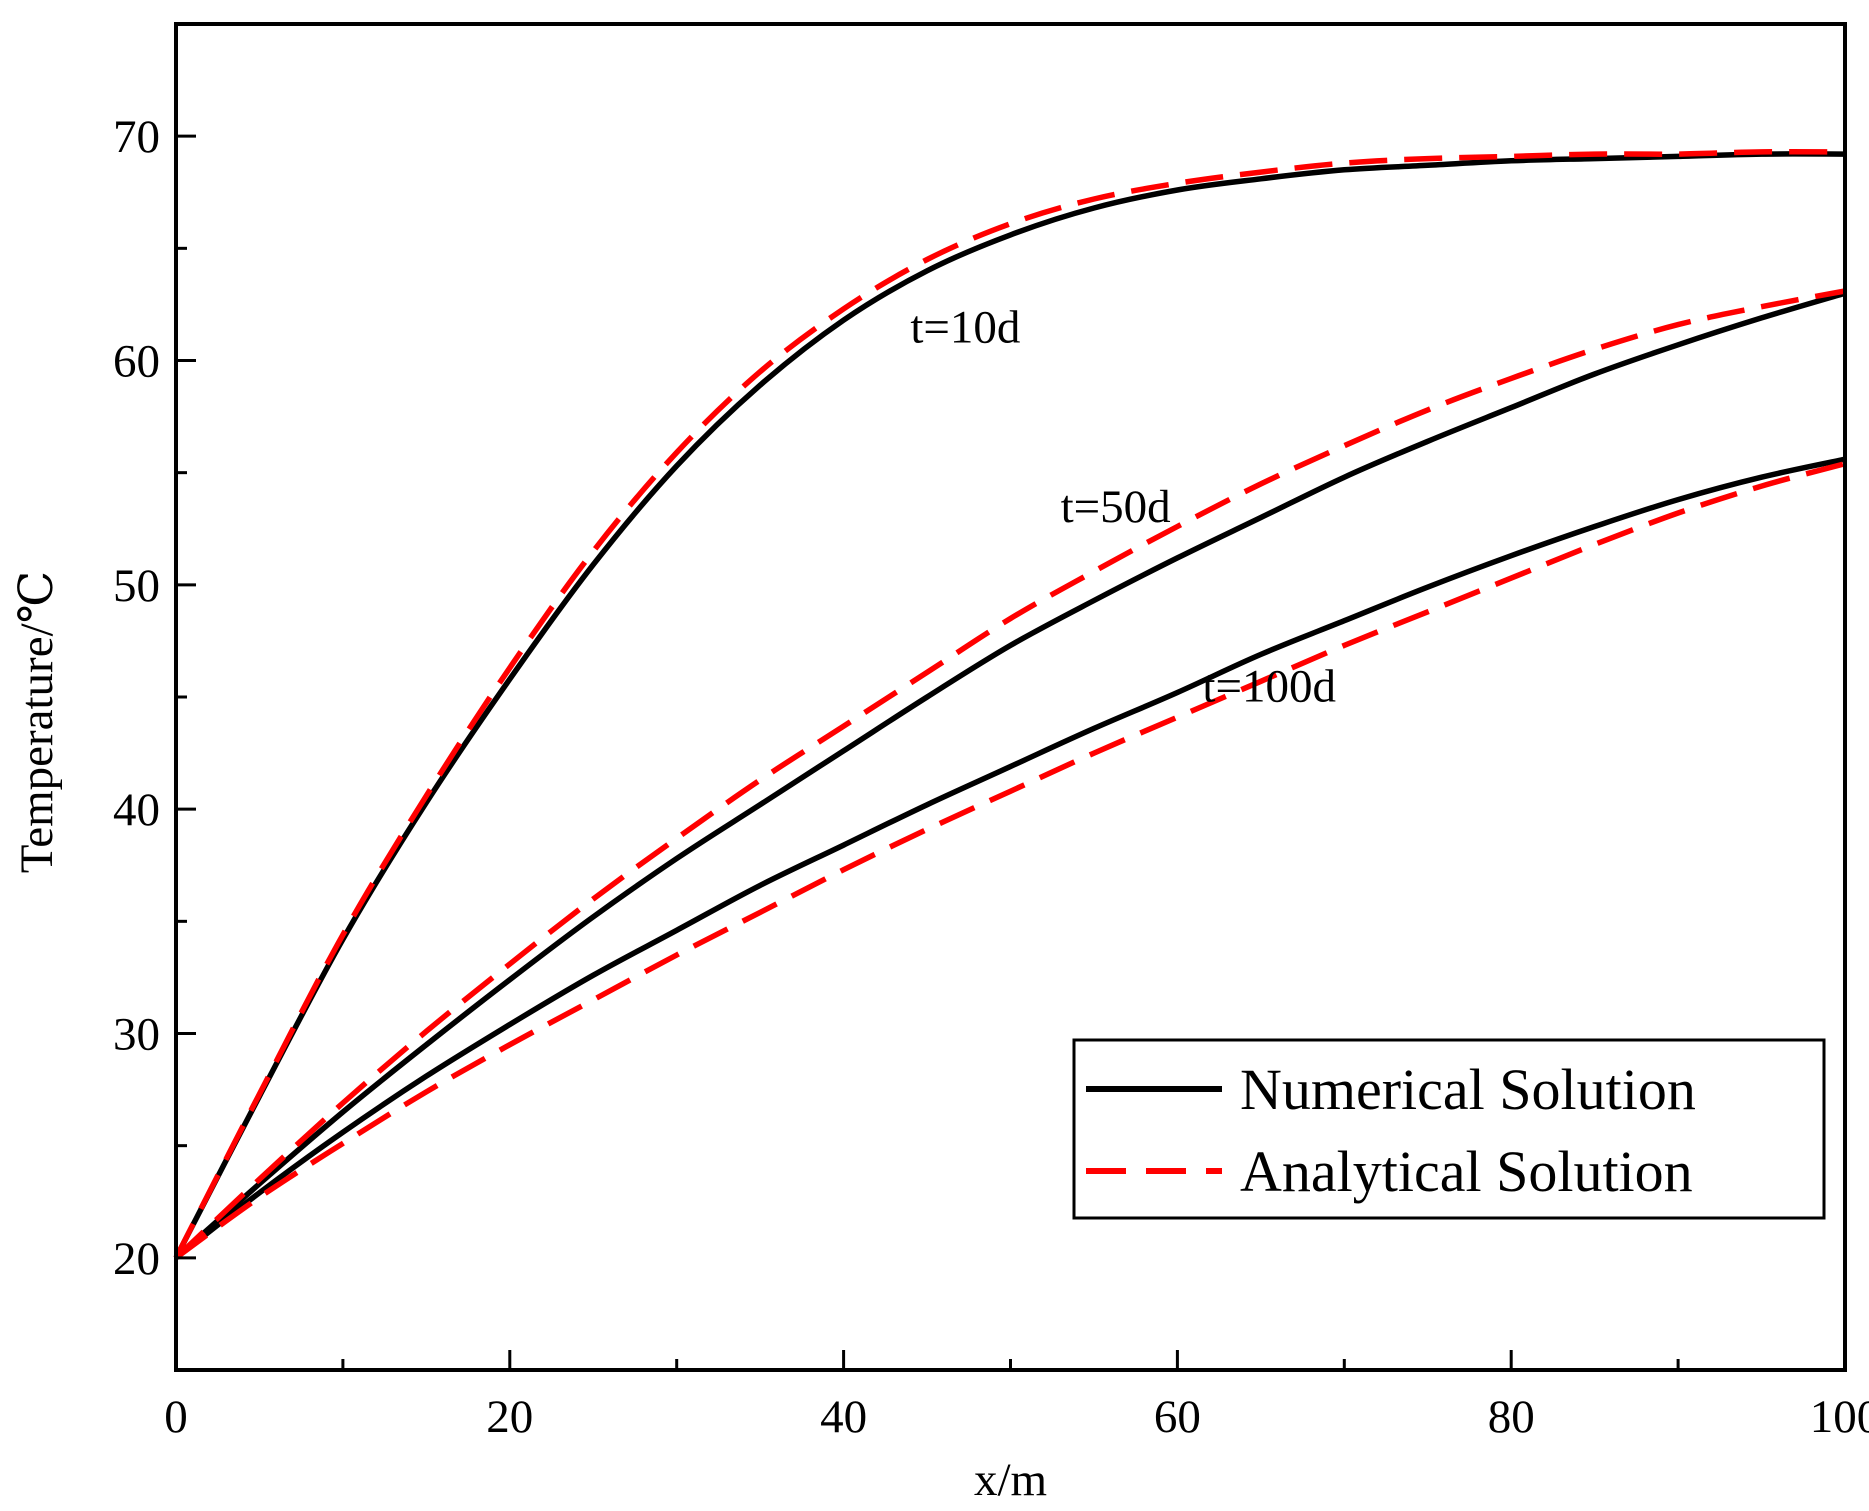  What do you see at coordinates (1511, 1417) in the screenshot?
I see `x-tick-label: 80` at bounding box center [1511, 1417].